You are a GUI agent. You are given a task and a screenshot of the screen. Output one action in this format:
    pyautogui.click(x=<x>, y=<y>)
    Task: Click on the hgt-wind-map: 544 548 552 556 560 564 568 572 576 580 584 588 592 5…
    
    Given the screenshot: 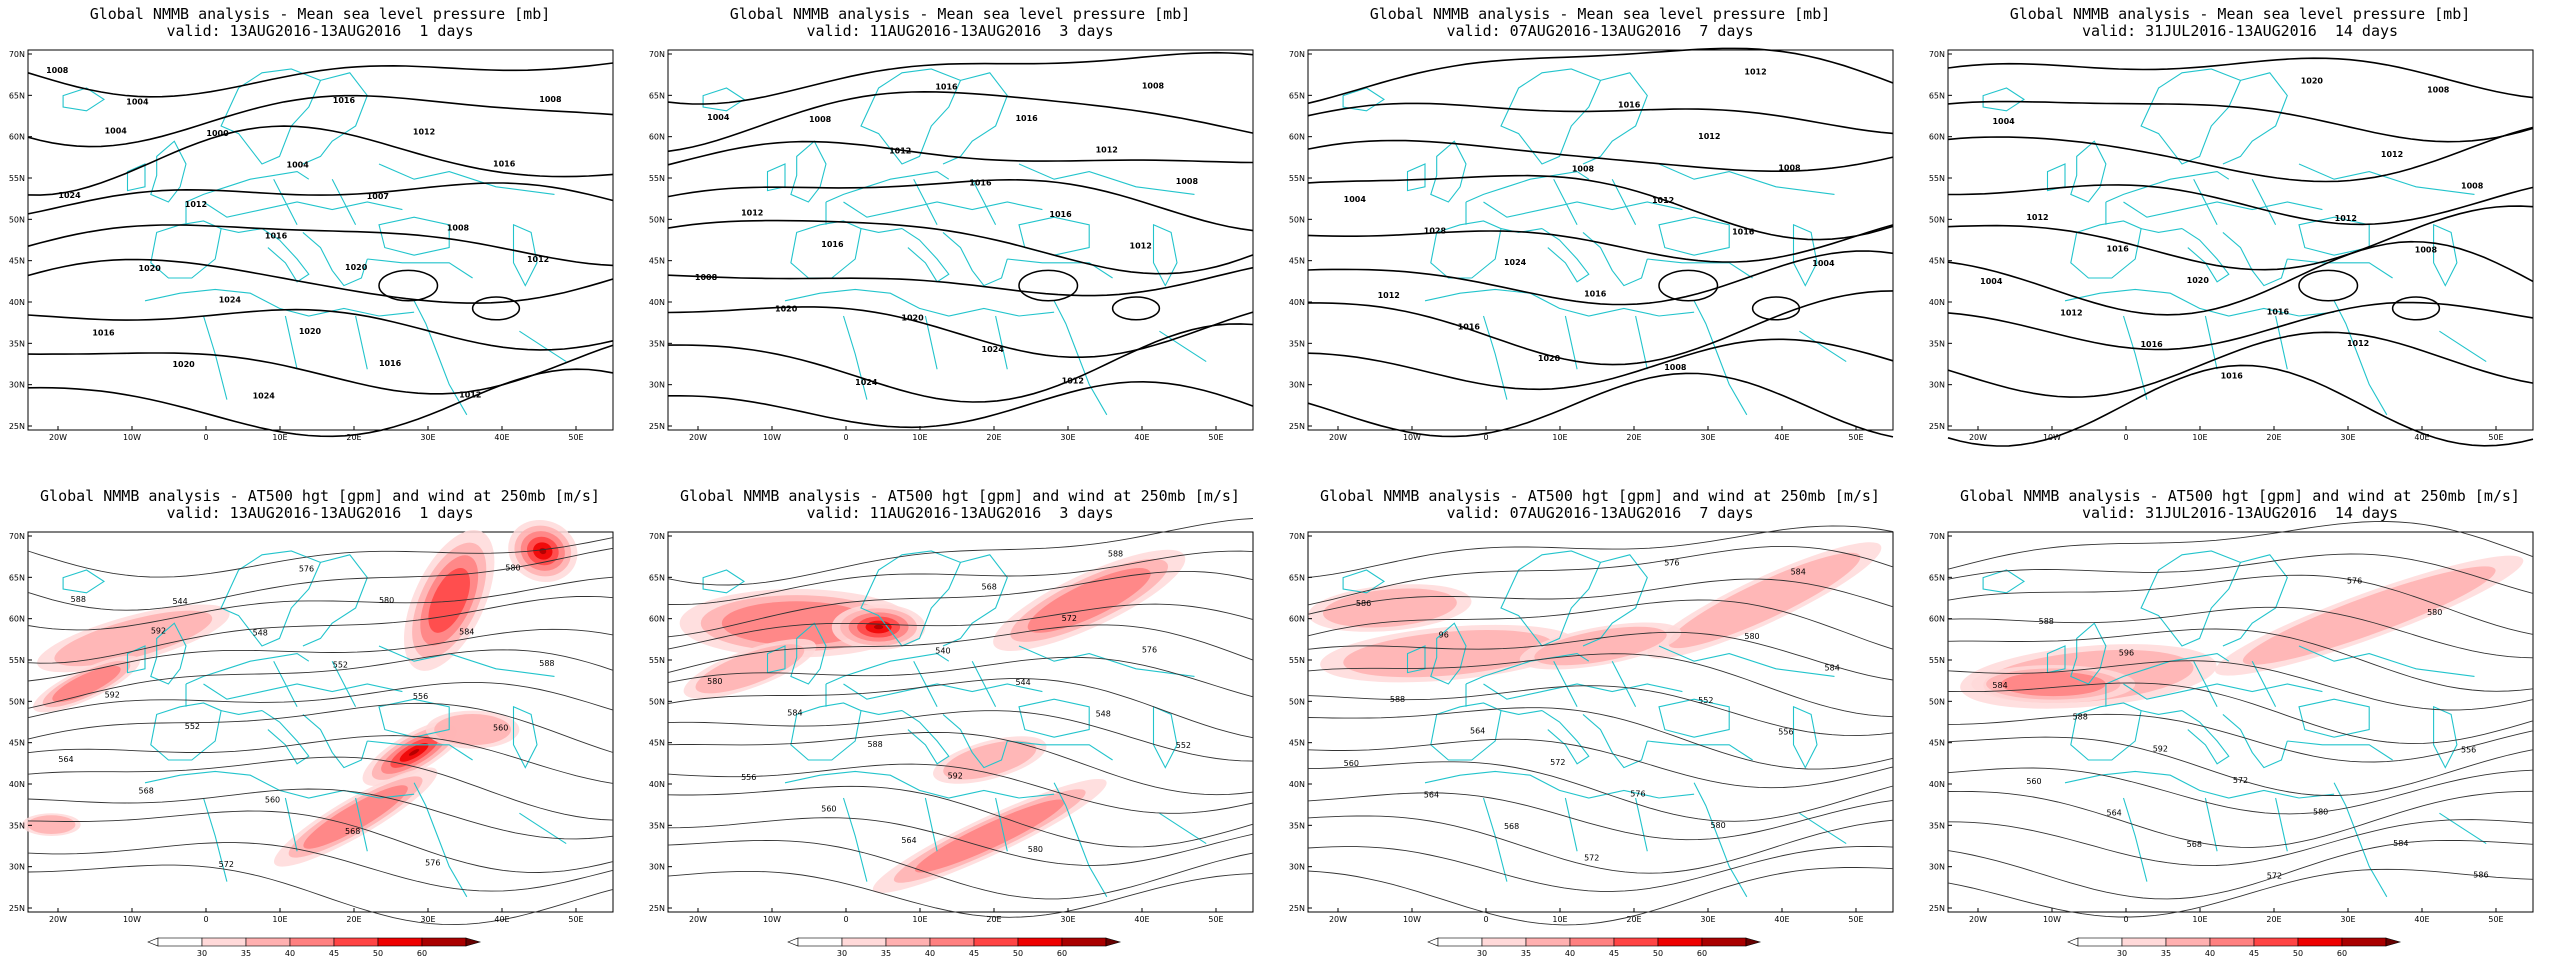 What is the action you would take?
    pyautogui.click(x=311, y=739)
    